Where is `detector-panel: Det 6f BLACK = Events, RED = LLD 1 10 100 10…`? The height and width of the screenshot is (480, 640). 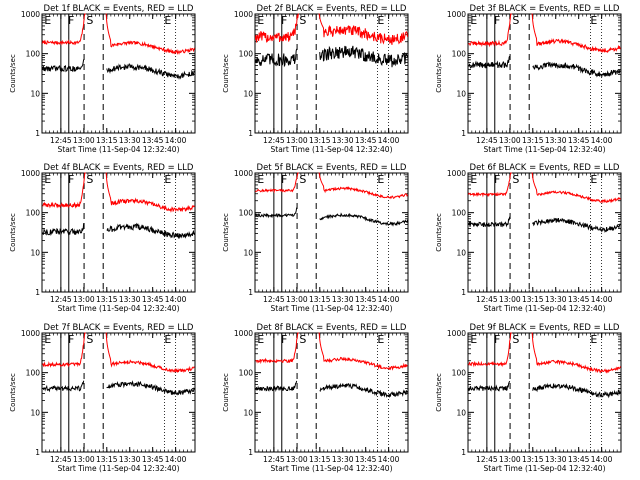
detector-panel: Det 6f BLACK = Events, RED = LLD 1 10 100 10… is located at coordinates (528, 238).